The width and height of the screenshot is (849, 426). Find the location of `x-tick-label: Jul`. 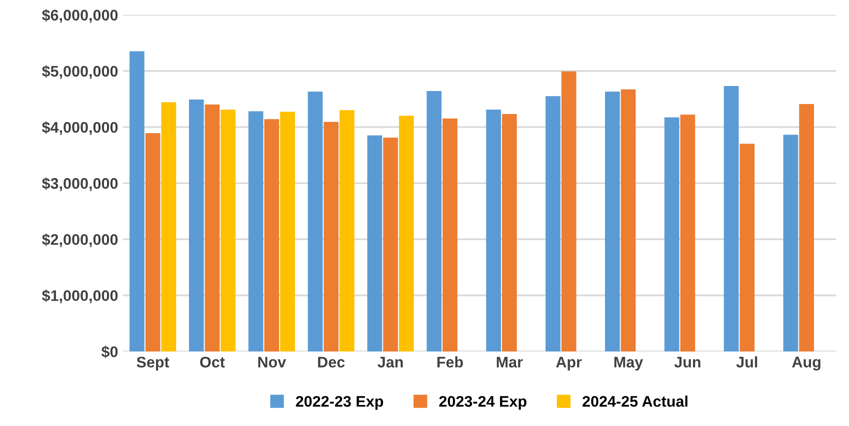

x-tick-label: Jul is located at coordinates (747, 362).